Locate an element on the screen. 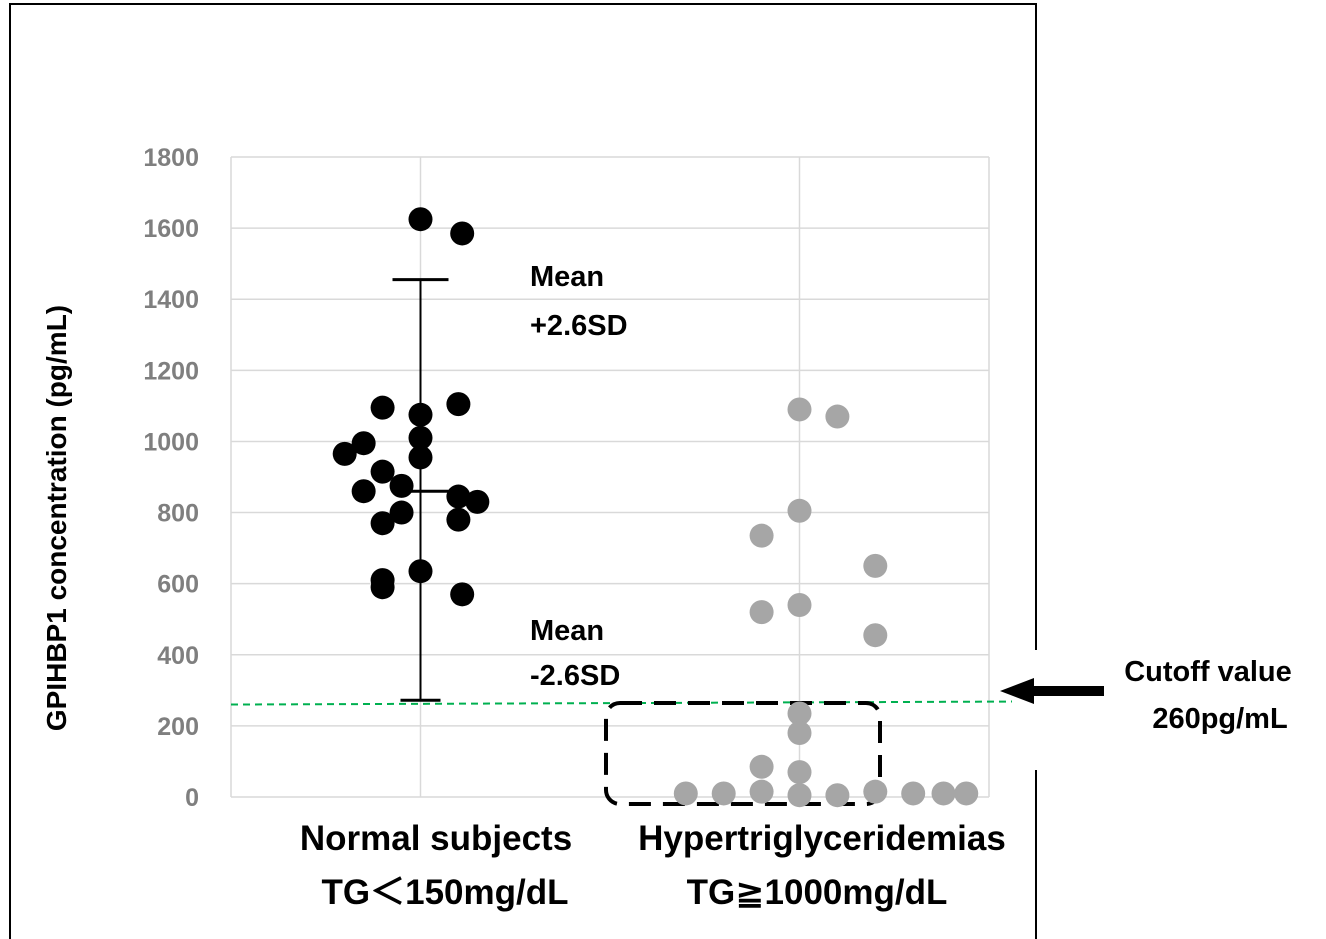  category-label-hyper-line2: TG≧1000mg/dL is located at coordinates (817, 892).